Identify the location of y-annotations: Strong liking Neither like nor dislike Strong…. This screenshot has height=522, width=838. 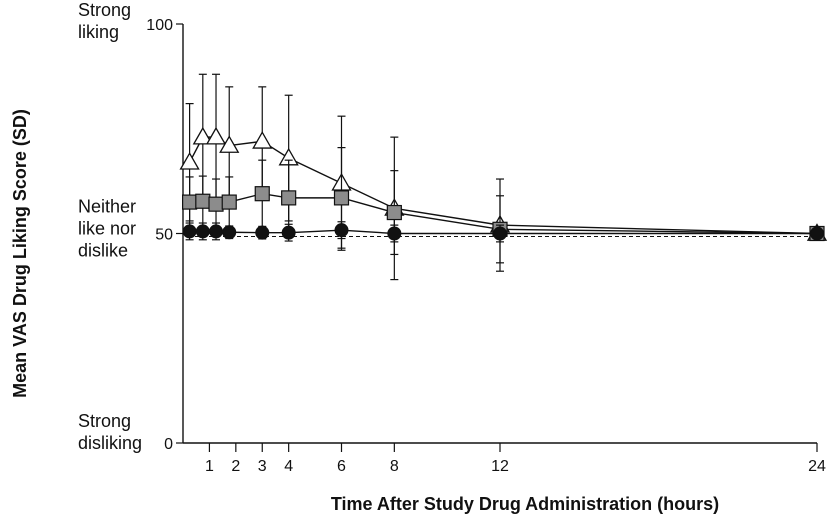
(110, 226).